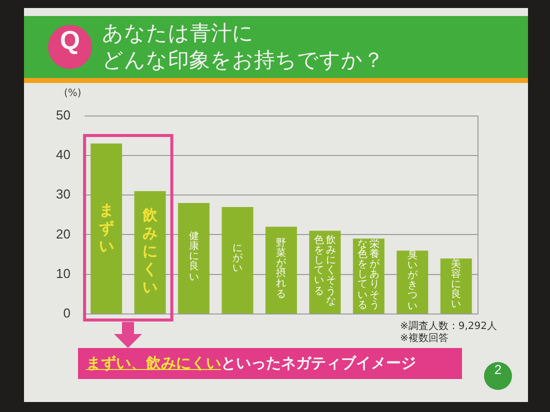  I want to click on chart-title: あなたは青汁にどんな印象をお持ちですか？, so click(243, 47).